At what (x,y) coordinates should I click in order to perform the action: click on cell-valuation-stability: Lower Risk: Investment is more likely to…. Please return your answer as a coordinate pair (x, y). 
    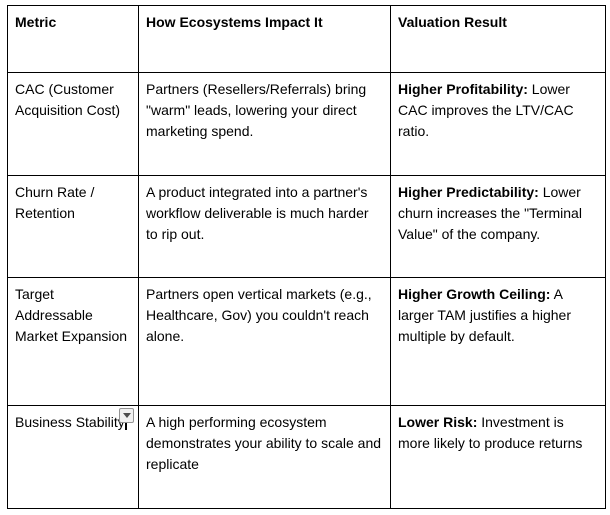
    Looking at the image, I should click on (498, 457).